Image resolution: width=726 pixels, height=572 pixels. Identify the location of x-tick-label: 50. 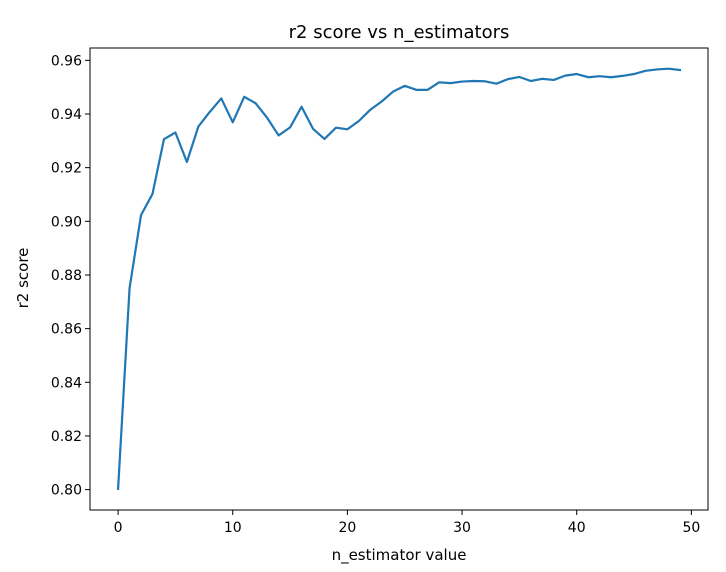
(691, 528).